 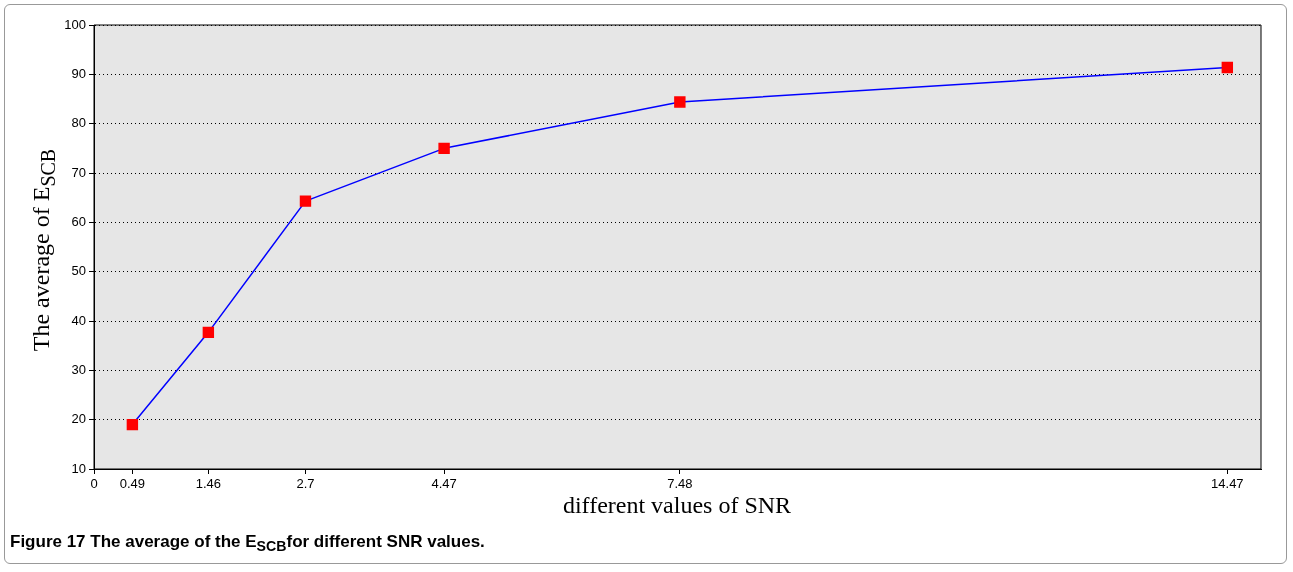 I want to click on x-tick-label: 1.46, so click(x=208, y=484).